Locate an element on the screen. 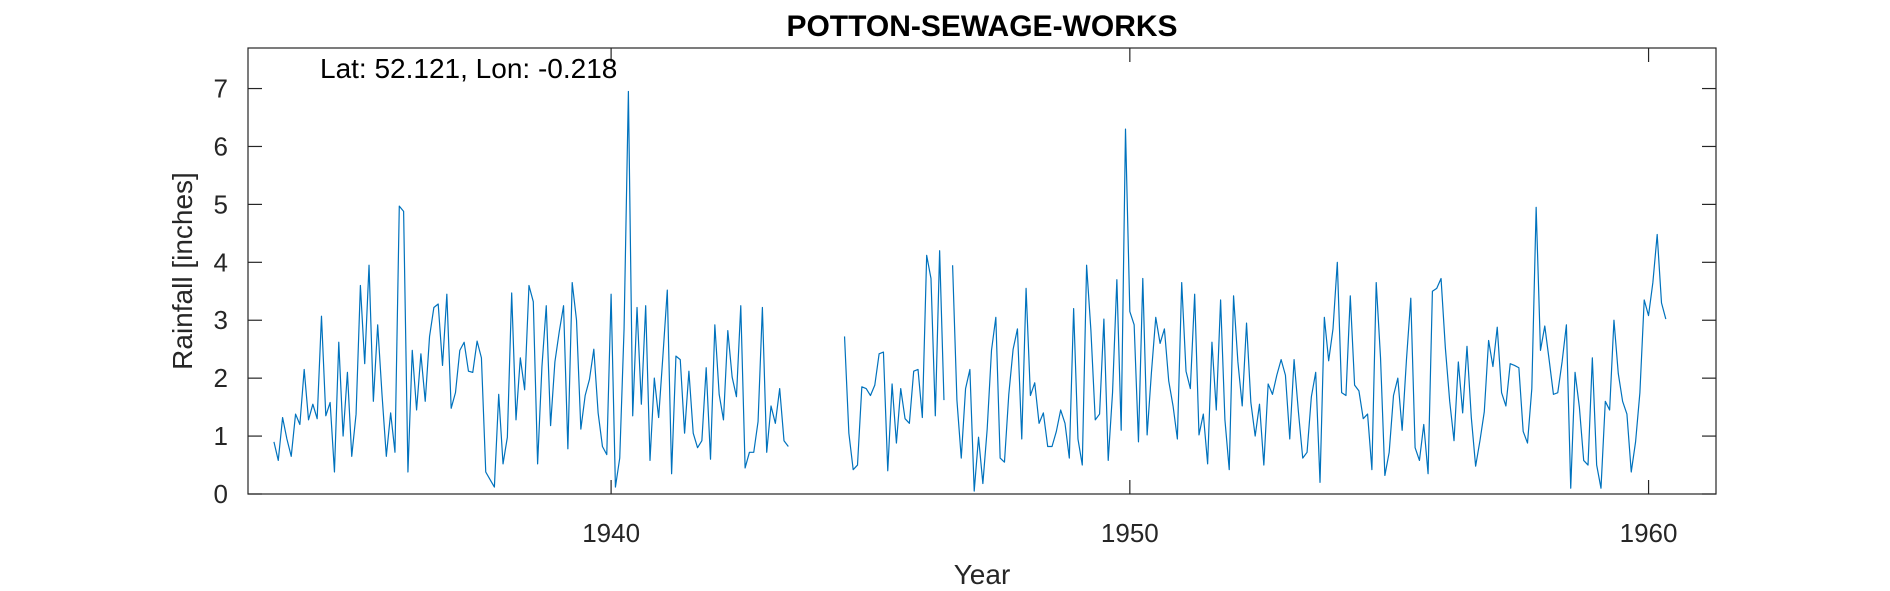 Image resolution: width=1890 pixels, height=591 pixels. location-annotation: Lat: 52.121, Lon: -0.218 is located at coordinates (468, 68).